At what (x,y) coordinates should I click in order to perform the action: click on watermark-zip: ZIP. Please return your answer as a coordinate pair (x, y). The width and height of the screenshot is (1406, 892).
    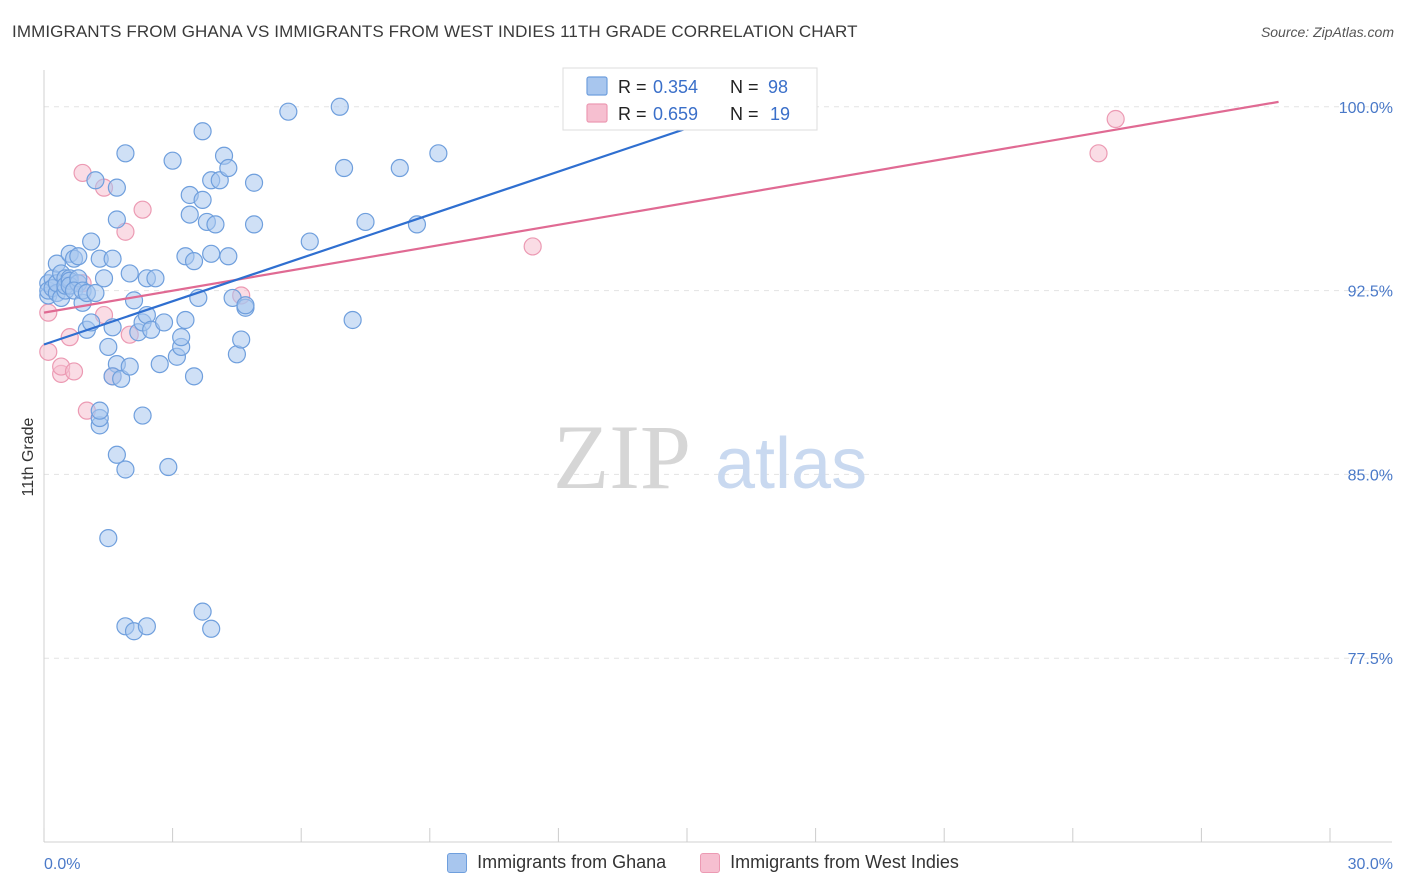
    Looking at the image, I should click on (622, 457).